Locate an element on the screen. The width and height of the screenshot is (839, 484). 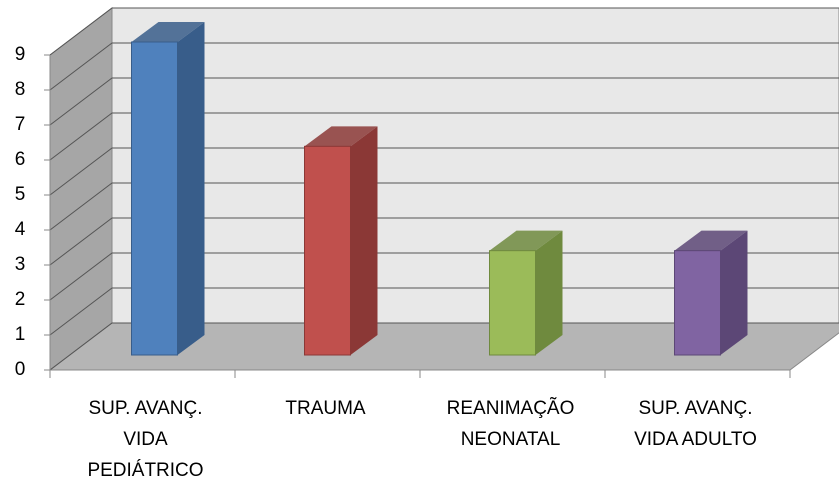
y-tick-label: 7 is located at coordinates (20, 124).